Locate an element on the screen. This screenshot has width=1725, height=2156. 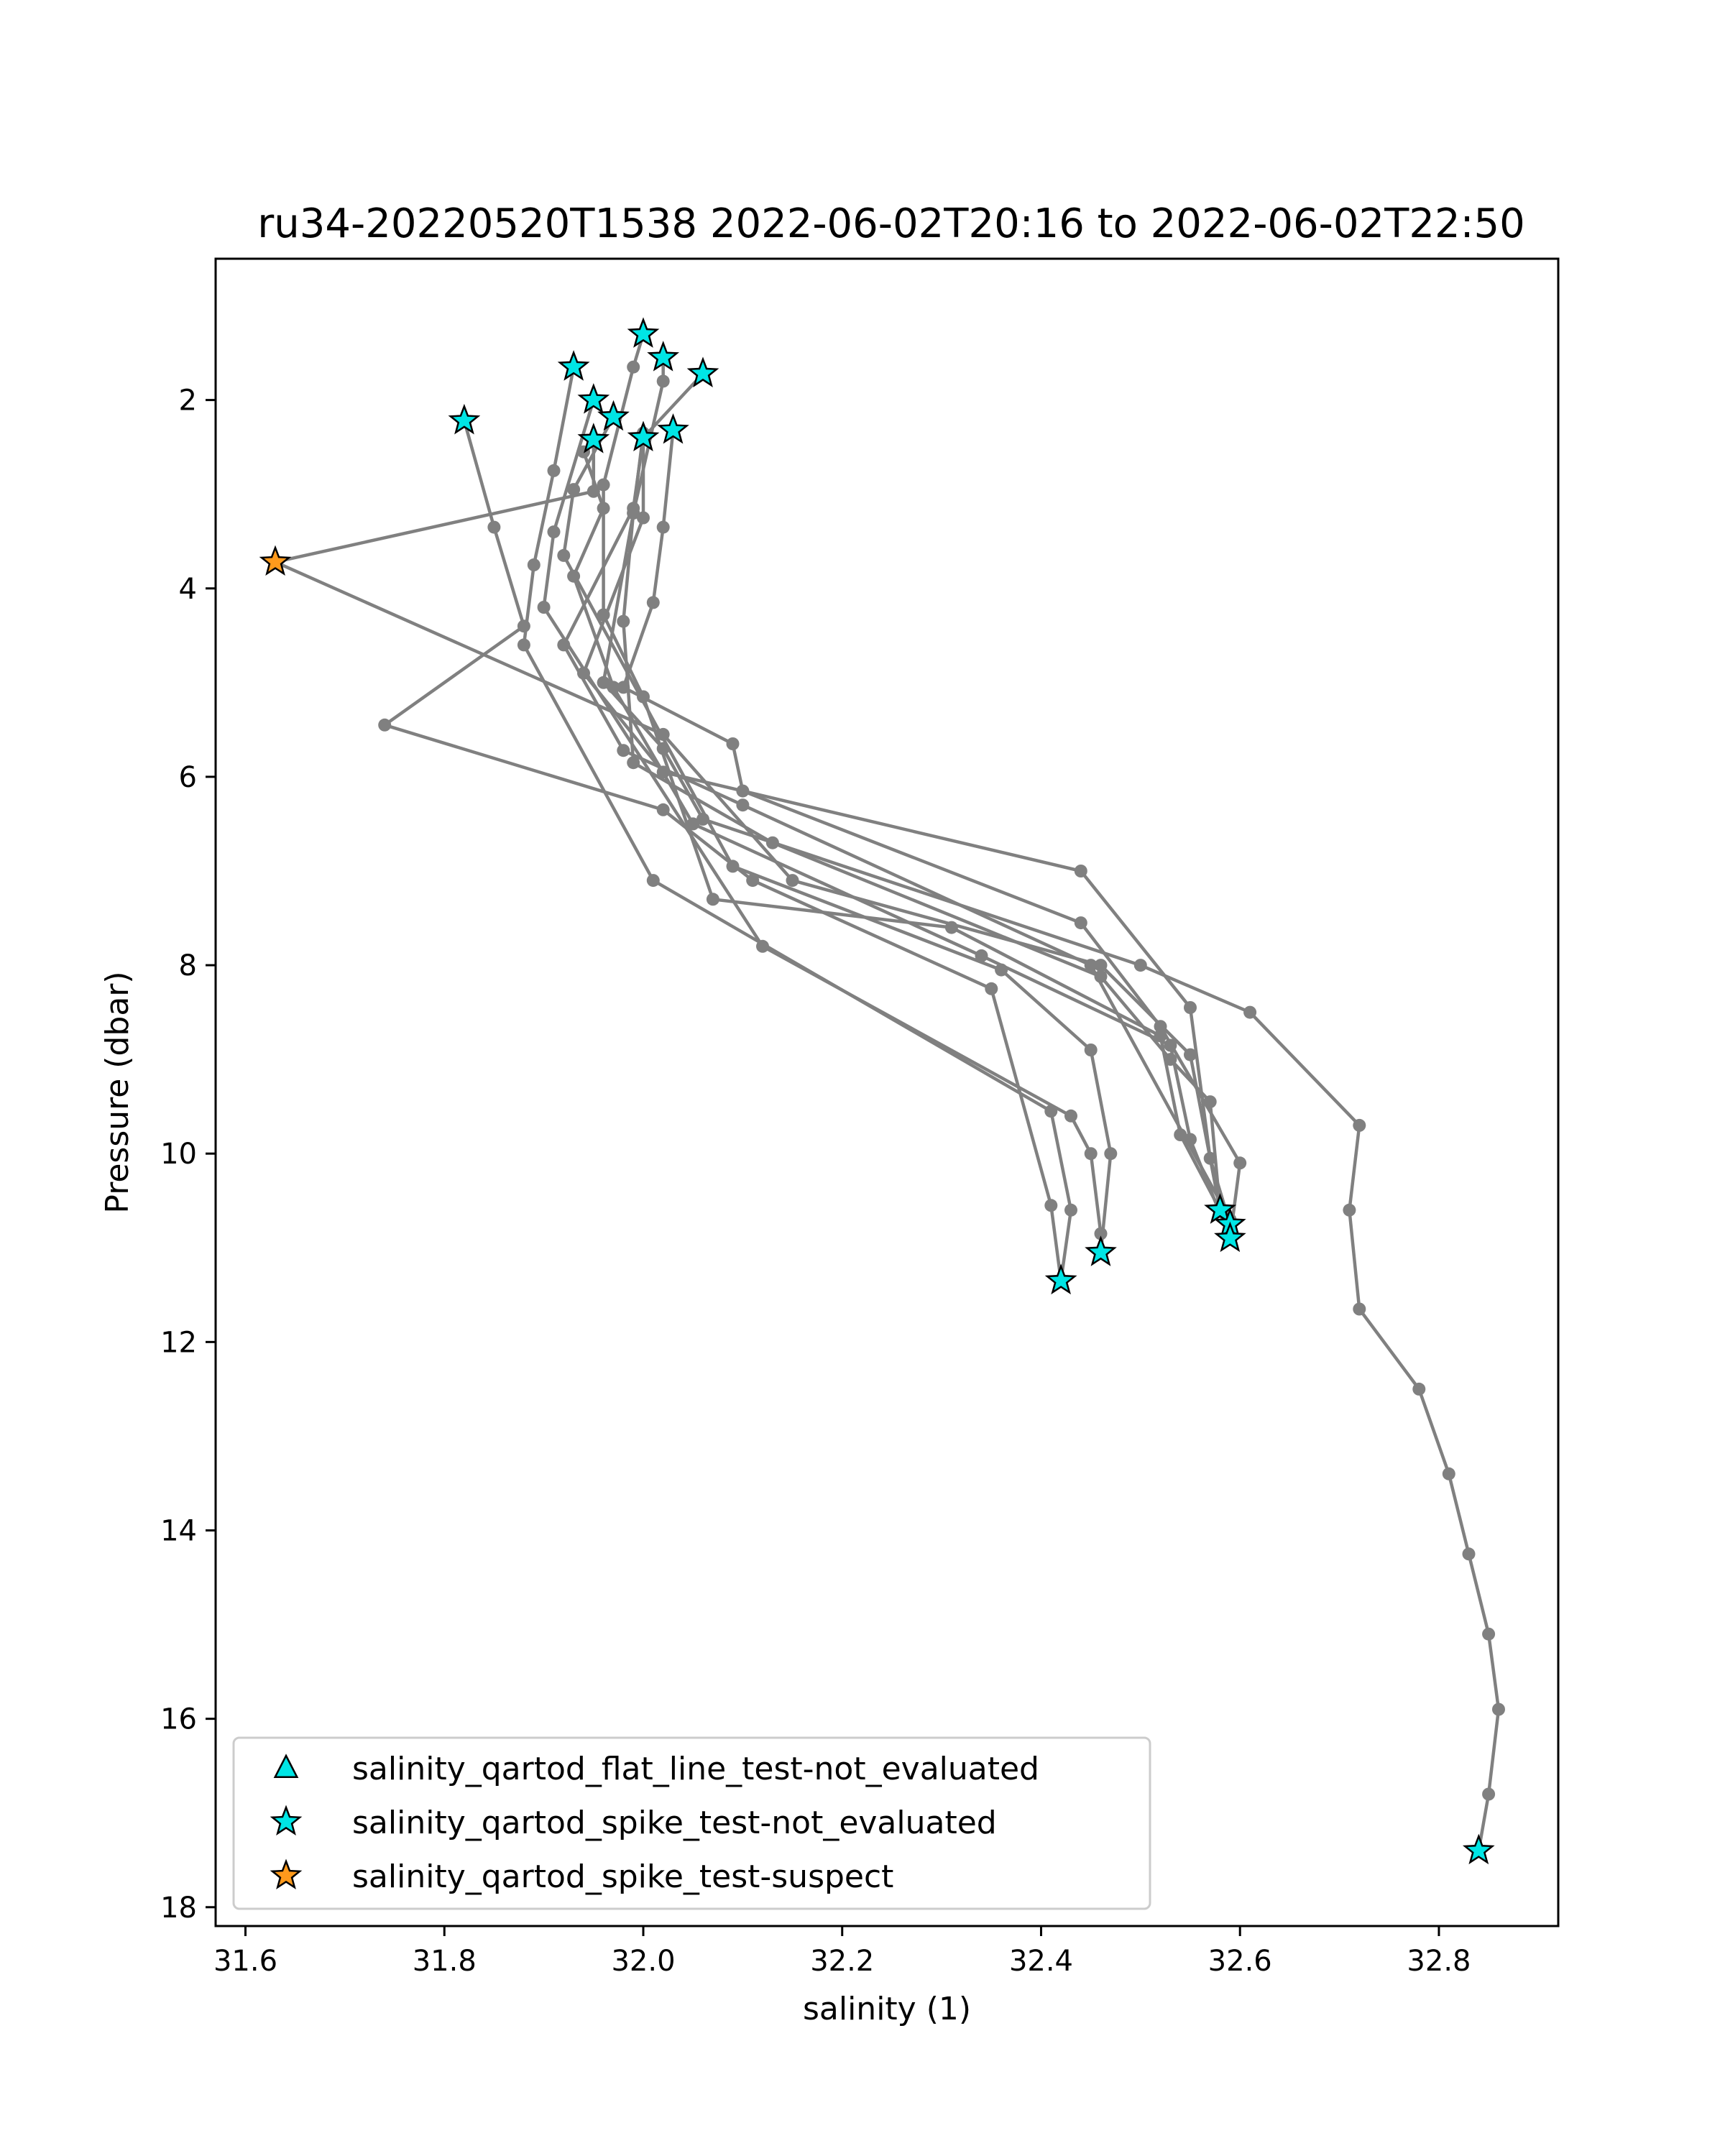
legend-label: salinity_qartod_spike_test-suspect is located at coordinates (622, 1877).